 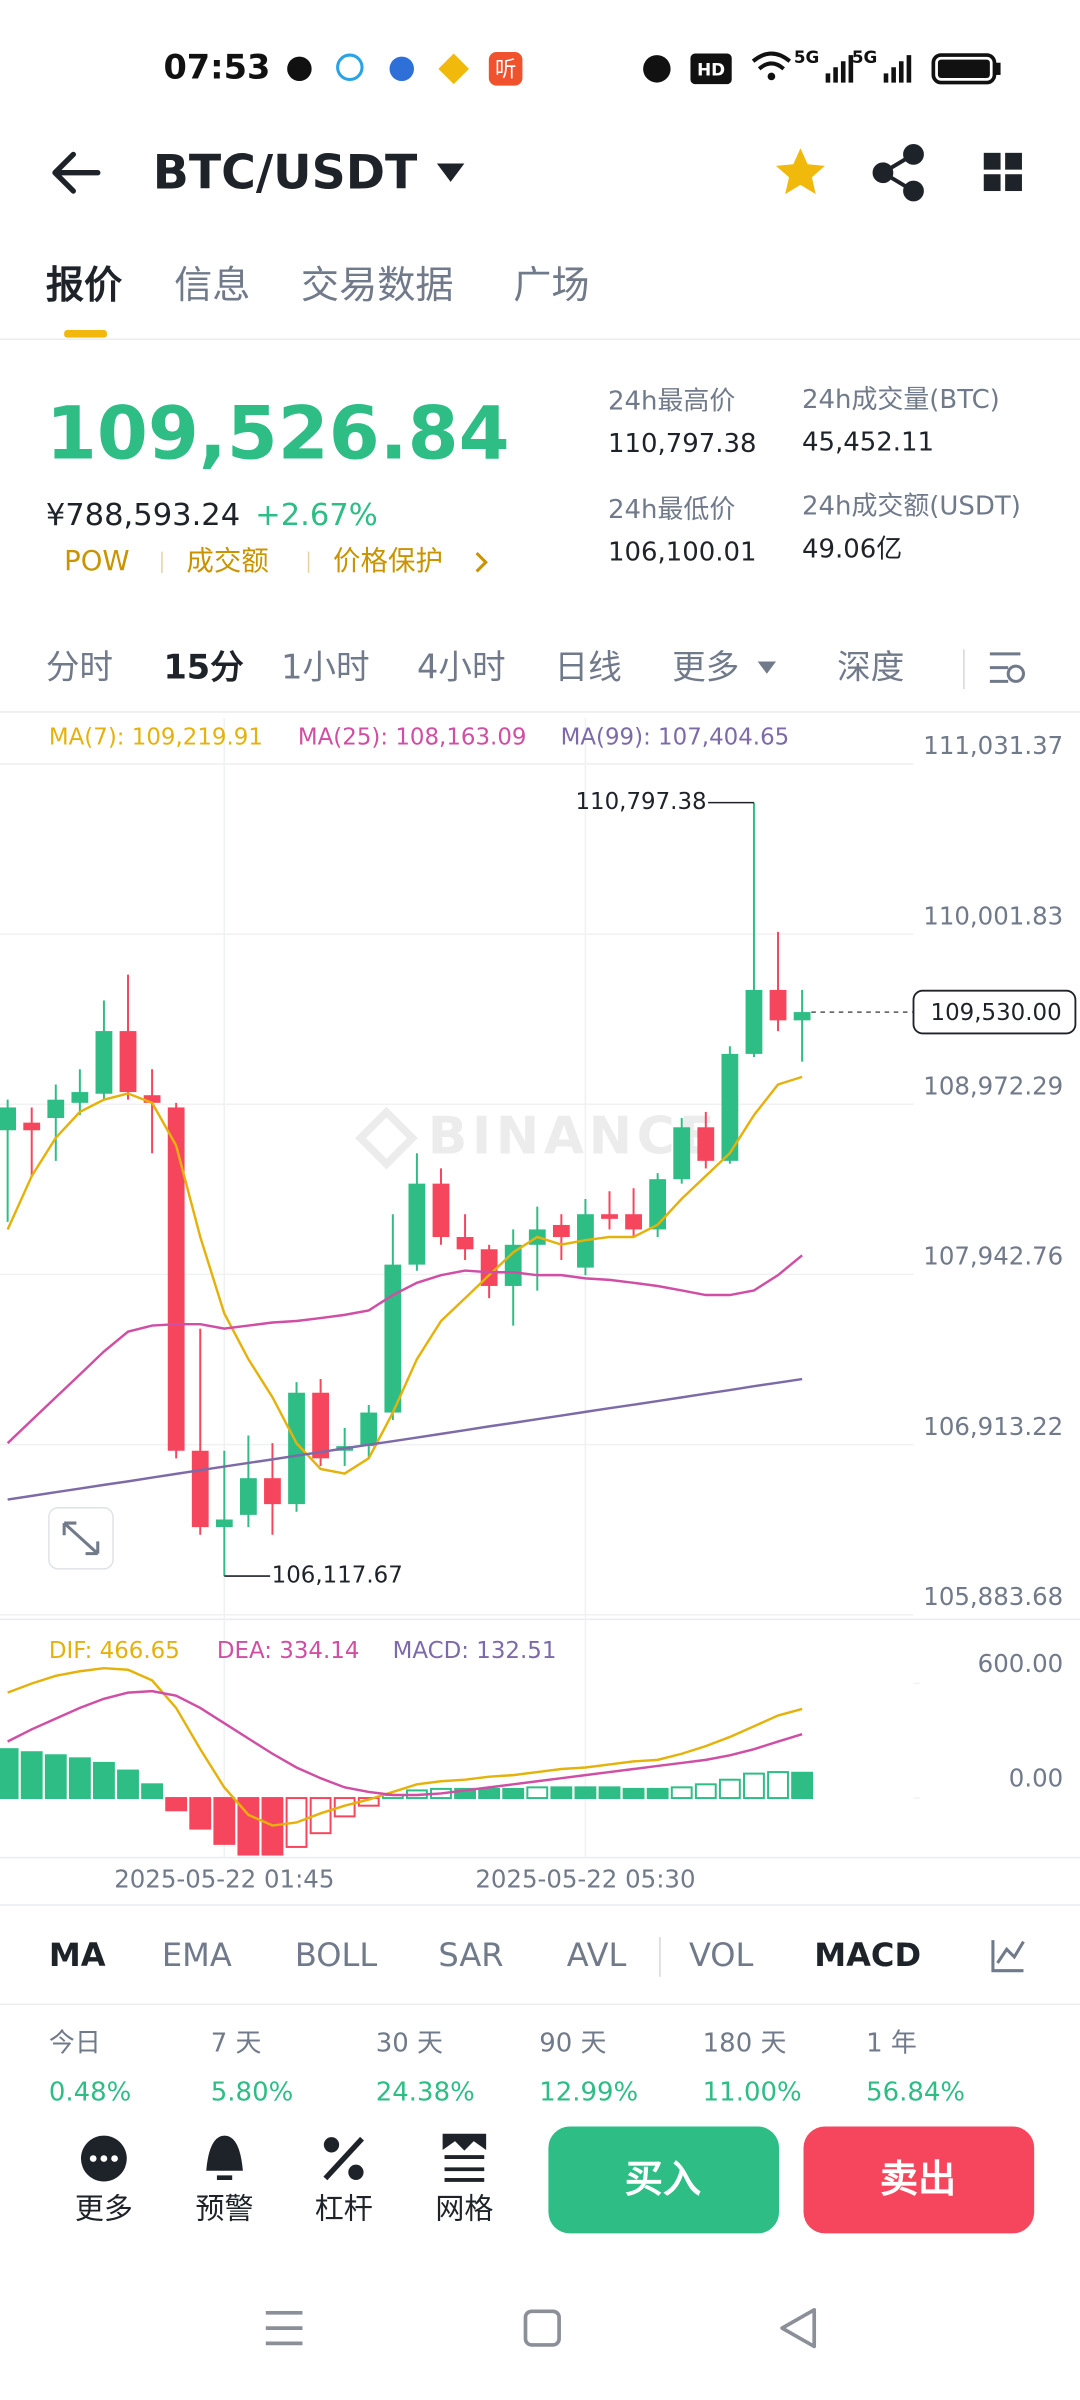 What do you see at coordinates (212, 286) in the screenshot?
I see `tab: 信息` at bounding box center [212, 286].